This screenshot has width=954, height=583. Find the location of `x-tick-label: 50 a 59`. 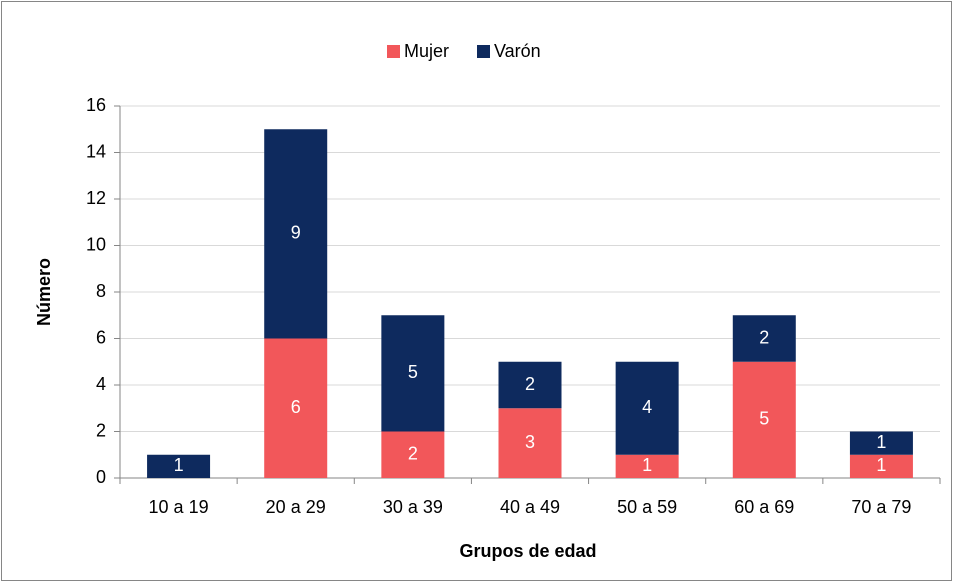

x-tick-label: 50 a 59 is located at coordinates (647, 507).